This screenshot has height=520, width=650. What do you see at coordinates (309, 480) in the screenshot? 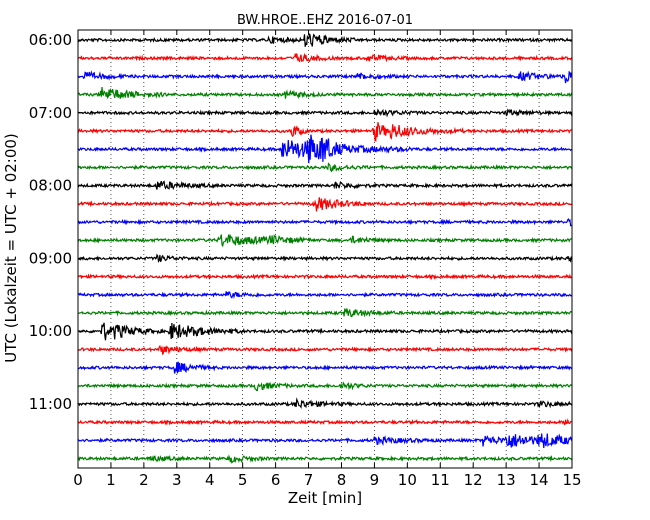
I see `x-tick-label: 7` at bounding box center [309, 480].